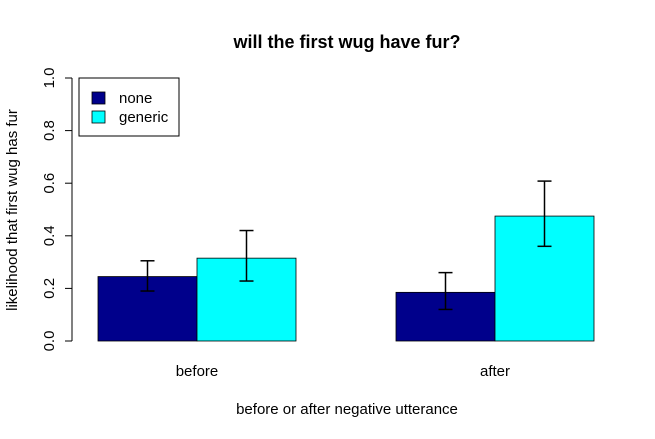 The image size is (655, 439). What do you see at coordinates (346, 42) in the screenshot?
I see `chart-title: will the first wug have fur?` at bounding box center [346, 42].